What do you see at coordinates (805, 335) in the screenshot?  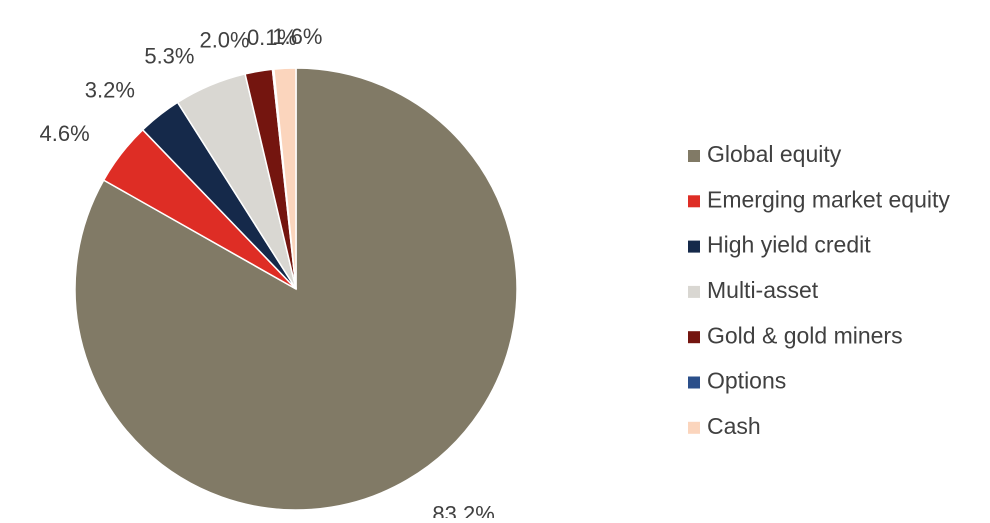 I see `legend-label-gold-and-gold-miners: Gold & gold miners` at bounding box center [805, 335].